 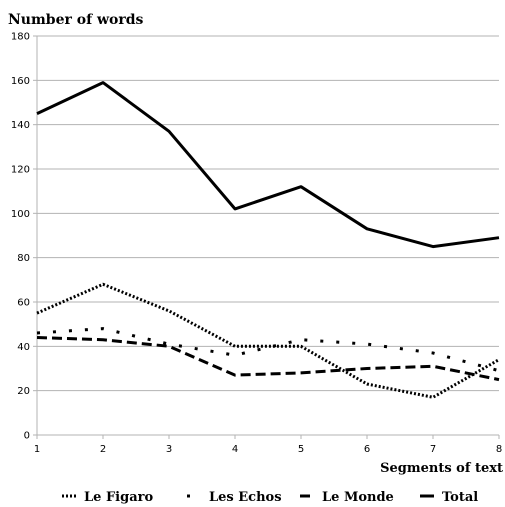 I want to click on legend-label-le-monde: Le Monde, so click(x=358, y=497).